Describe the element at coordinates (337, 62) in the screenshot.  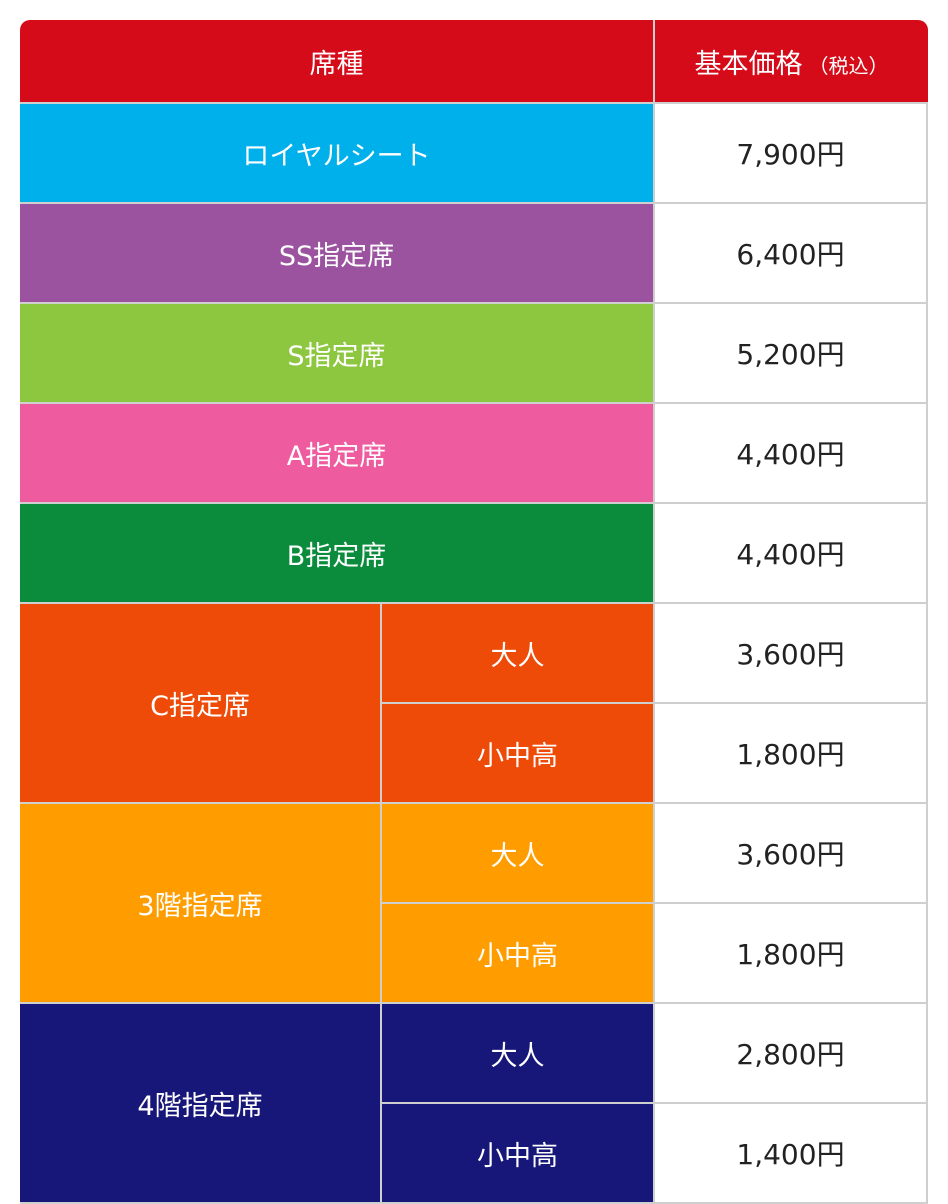
I see `seat-type-header: 席種` at that location.